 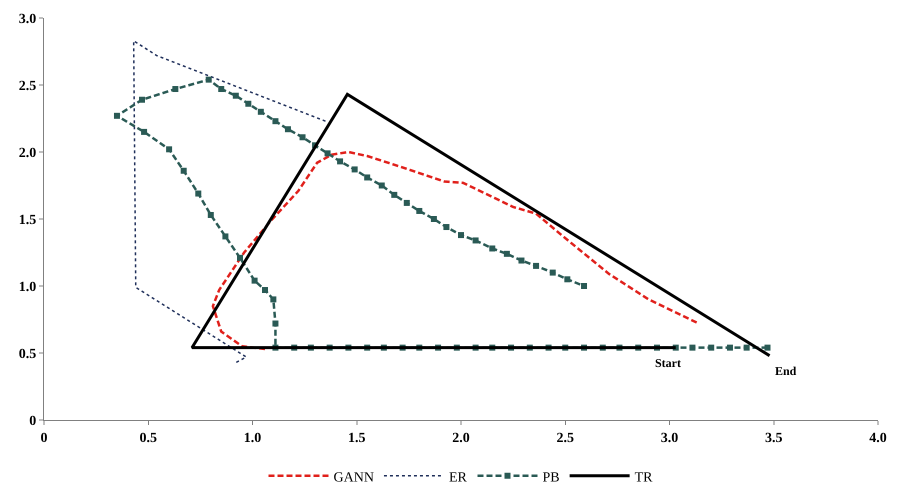 What do you see at coordinates (27, 354) in the screenshot?
I see `y-tick-label: 0.5` at bounding box center [27, 354].